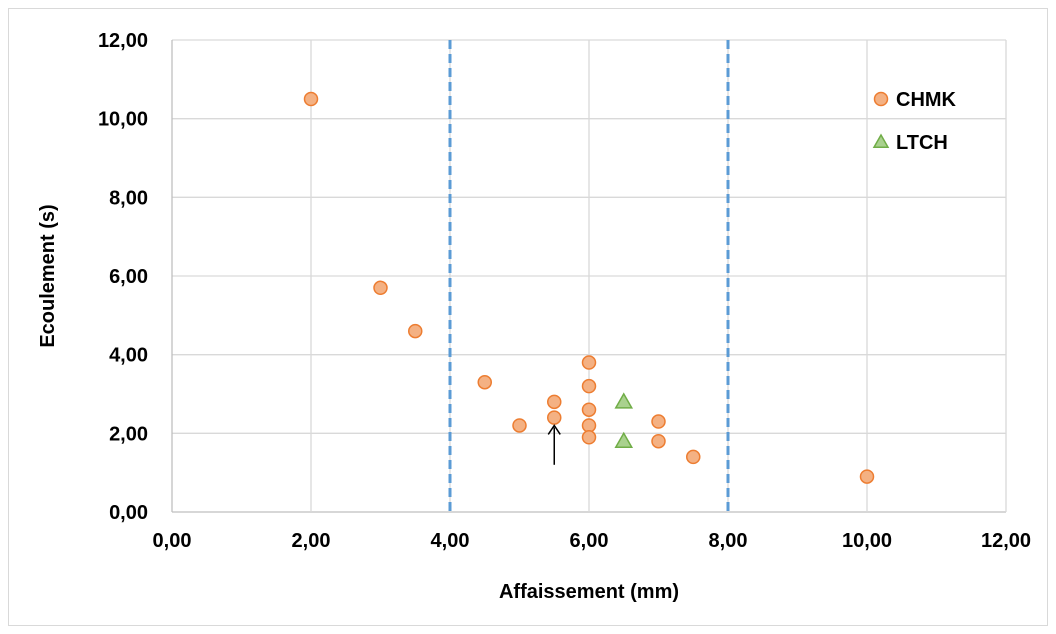  Describe the element at coordinates (554, 444) in the screenshot. I see `annotation-arrow` at that location.